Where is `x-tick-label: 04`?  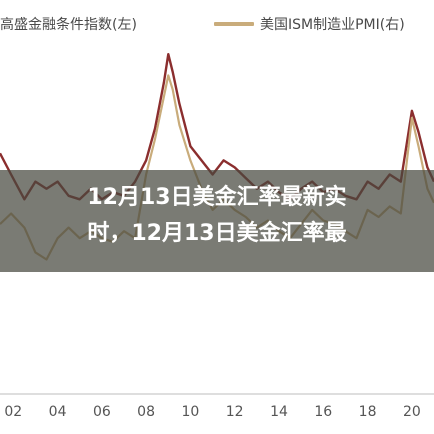 x-tick-label: 04 is located at coordinates (57, 412).